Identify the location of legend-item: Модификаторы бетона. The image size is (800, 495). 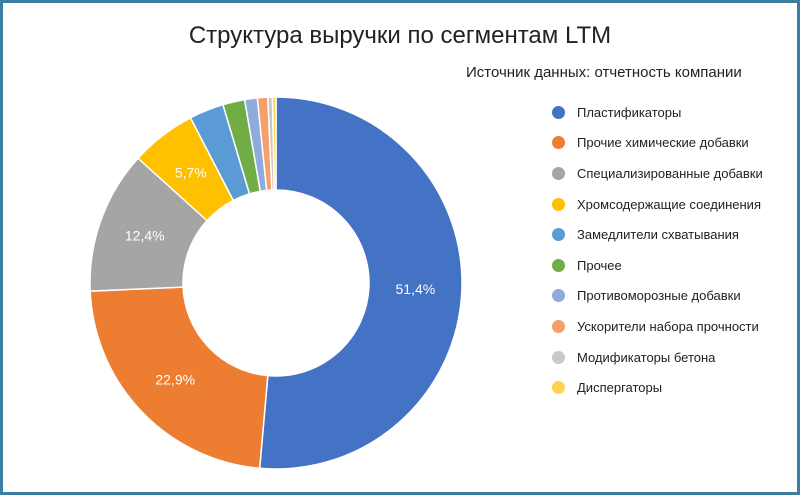
(657, 357).